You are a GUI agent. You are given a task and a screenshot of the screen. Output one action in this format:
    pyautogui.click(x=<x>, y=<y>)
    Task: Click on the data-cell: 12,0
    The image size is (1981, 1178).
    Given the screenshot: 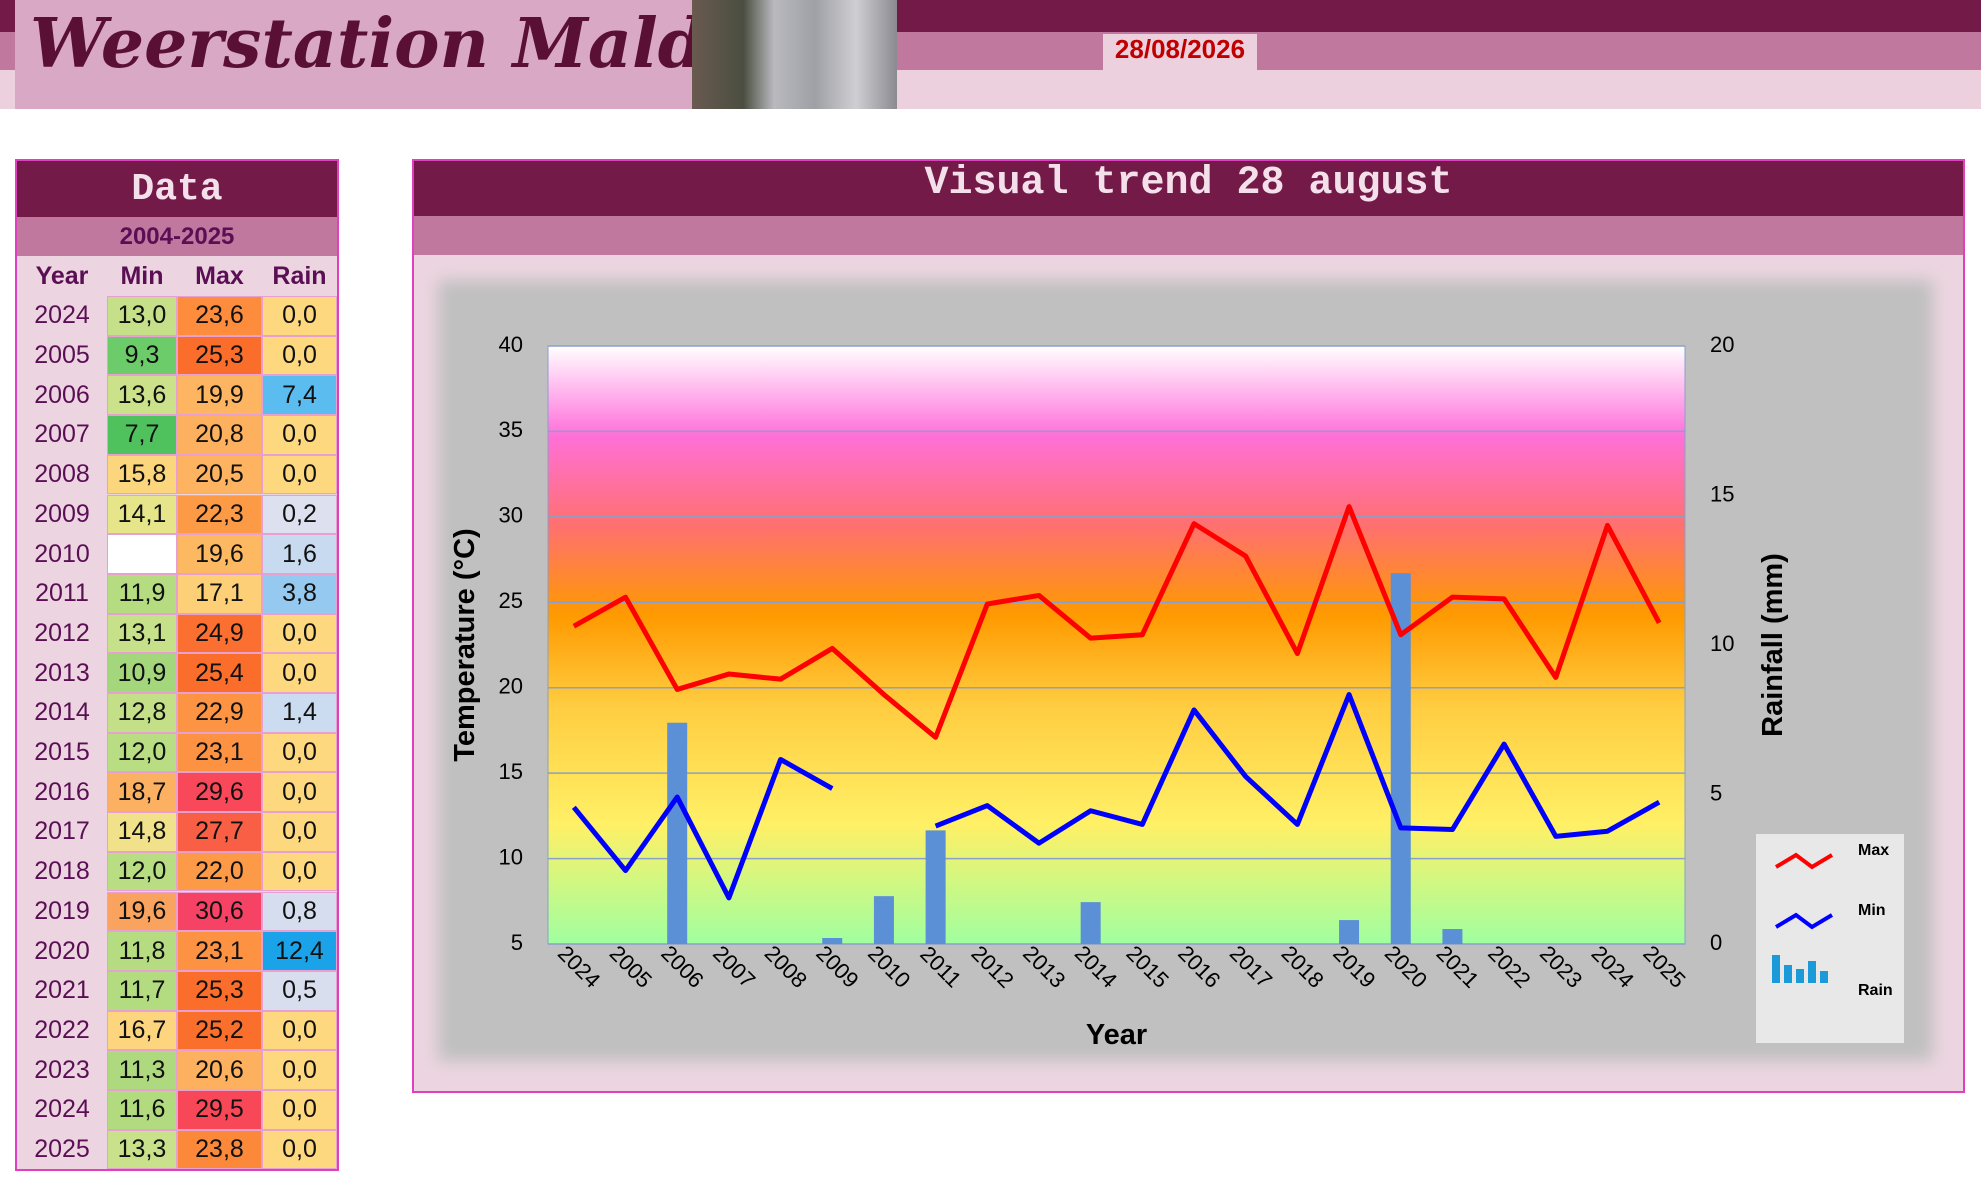 What is the action you would take?
    pyautogui.click(x=142, y=752)
    